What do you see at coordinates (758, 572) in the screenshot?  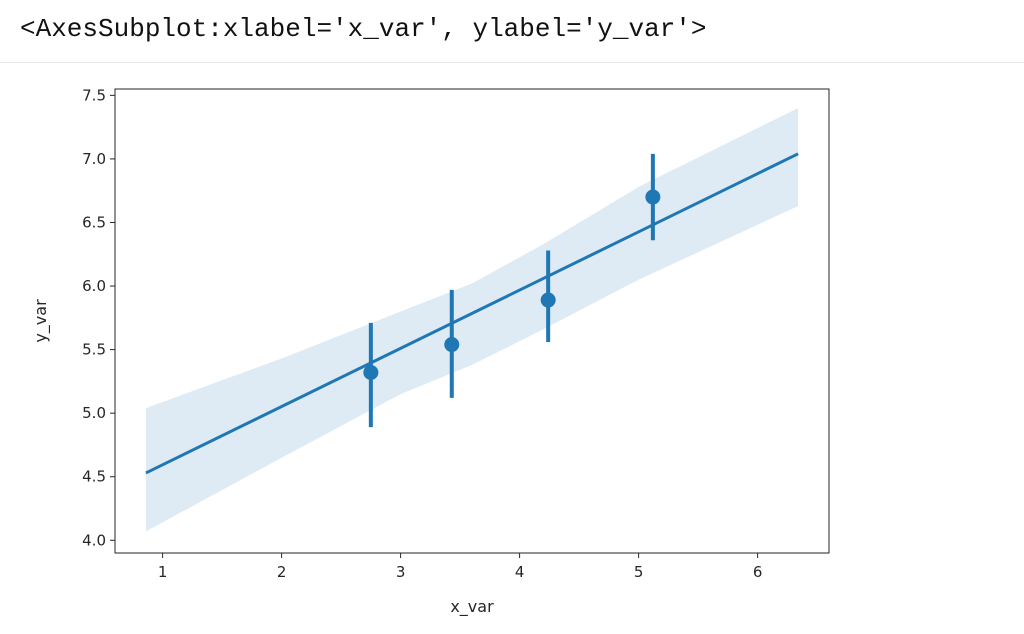 I see `x-tick-label: 6` at bounding box center [758, 572].